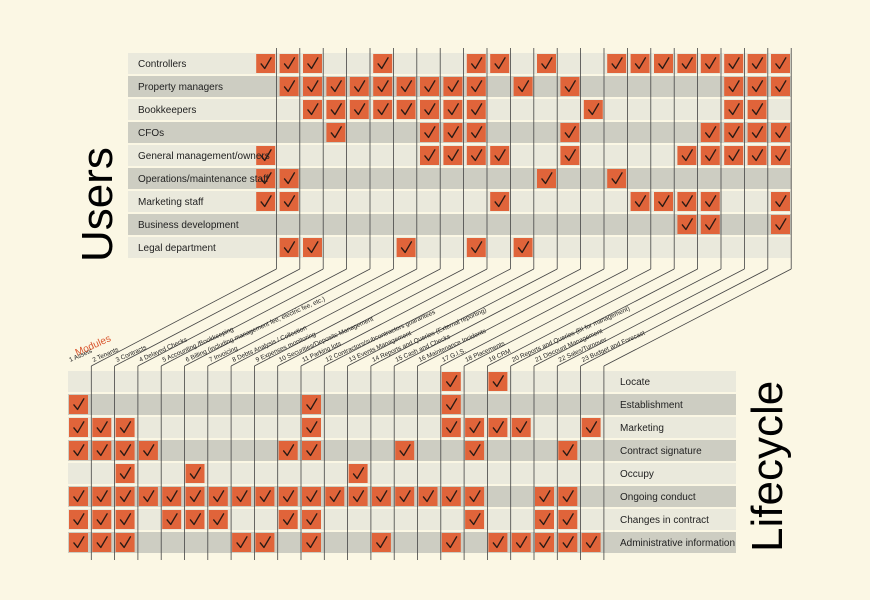 This screenshot has width=870, height=600. Describe the element at coordinates (151, 133) in the screenshot. I see `user-row-label: CFOs` at that location.